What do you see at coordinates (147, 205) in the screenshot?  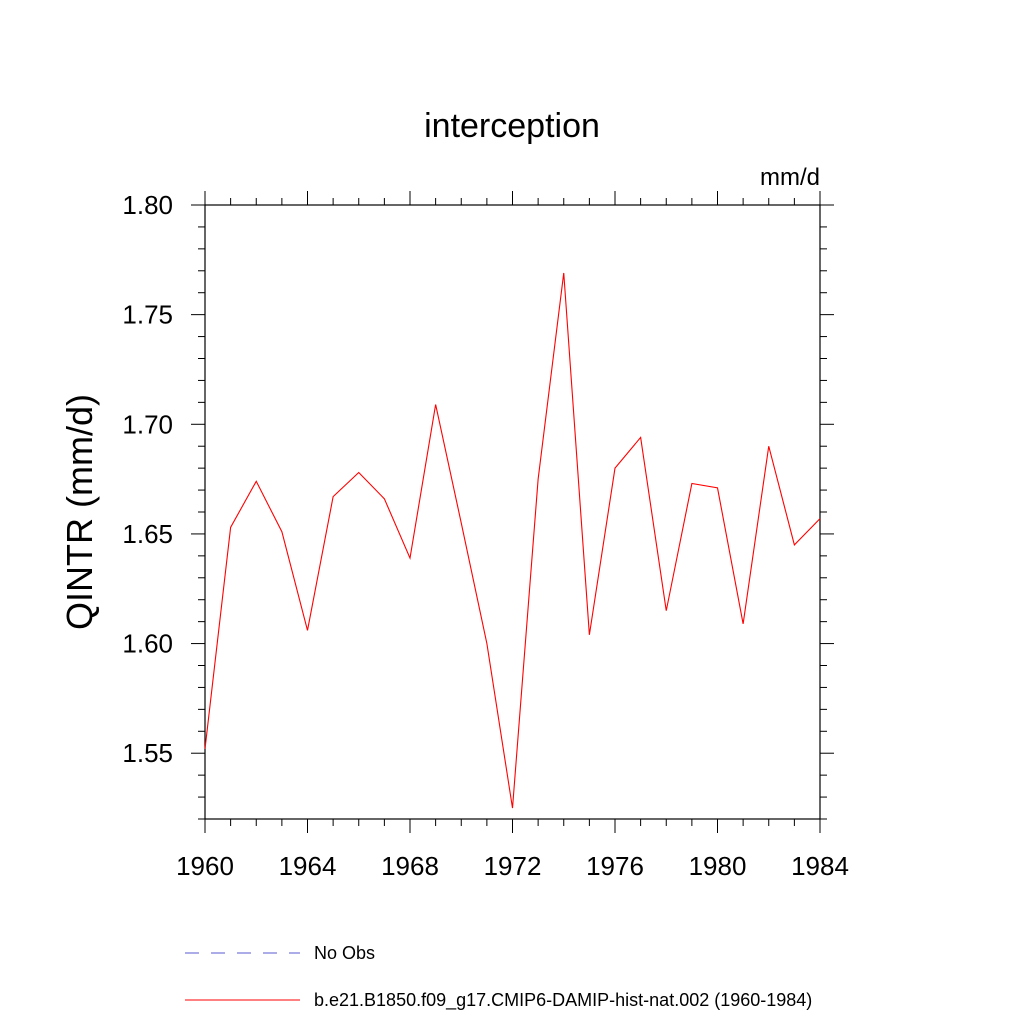 I see `y-tick-label: 1.80` at bounding box center [147, 205].